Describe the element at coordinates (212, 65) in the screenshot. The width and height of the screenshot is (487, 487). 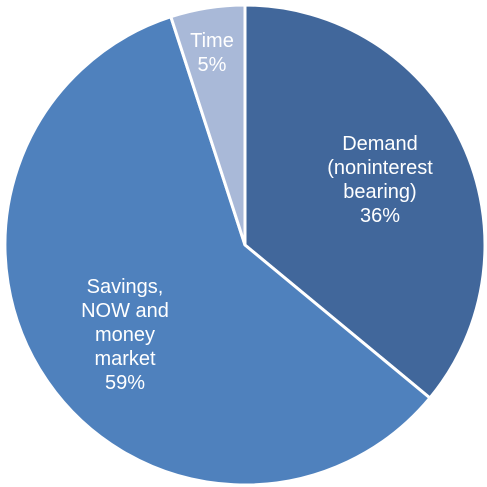
I see `value-label: 5%` at that location.